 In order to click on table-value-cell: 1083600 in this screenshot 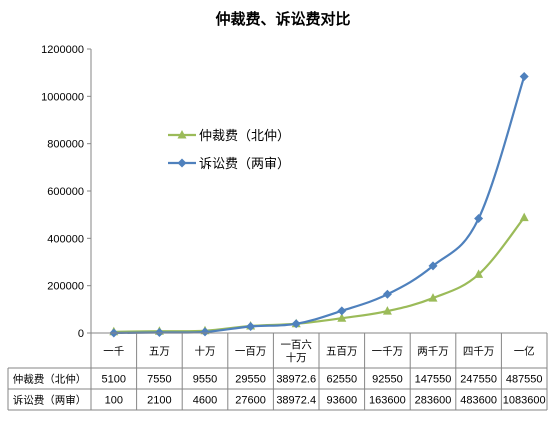, I will do `click(524, 401)`.